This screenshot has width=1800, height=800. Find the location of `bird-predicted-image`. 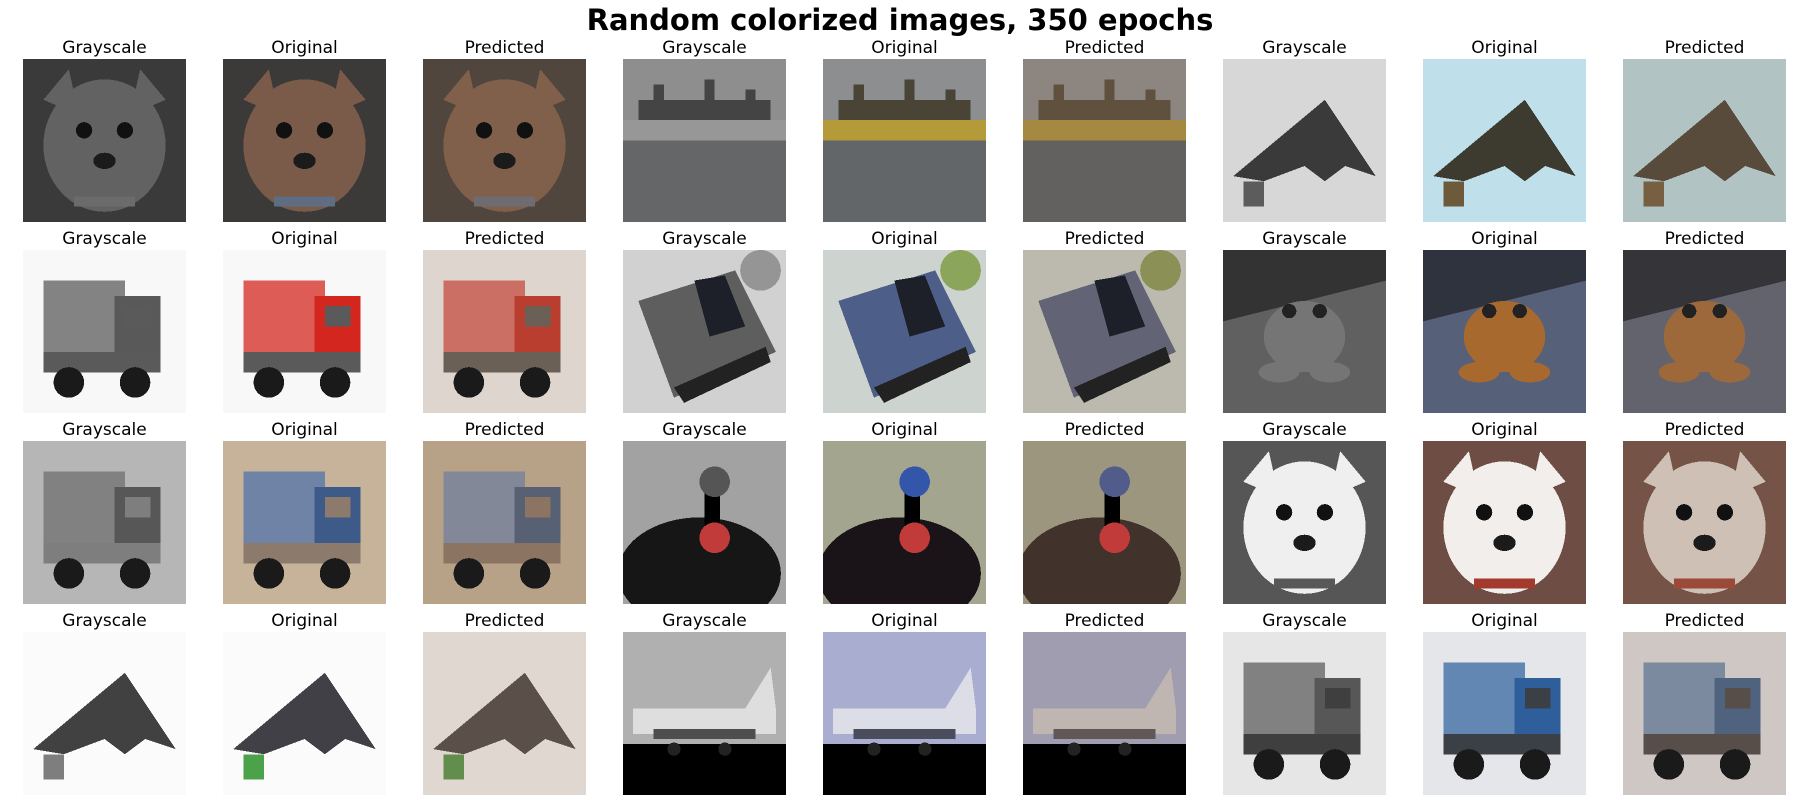

bird-predicted-image is located at coordinates (1104, 522).